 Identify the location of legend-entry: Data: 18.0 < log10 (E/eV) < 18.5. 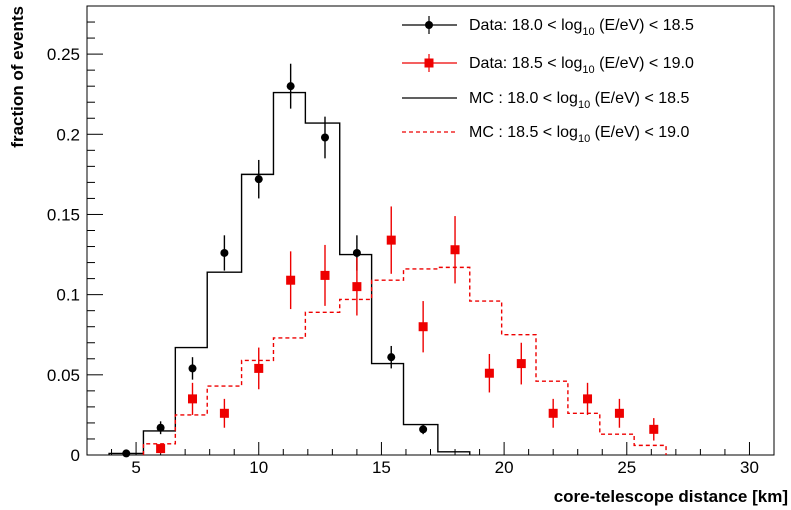
(548, 27).